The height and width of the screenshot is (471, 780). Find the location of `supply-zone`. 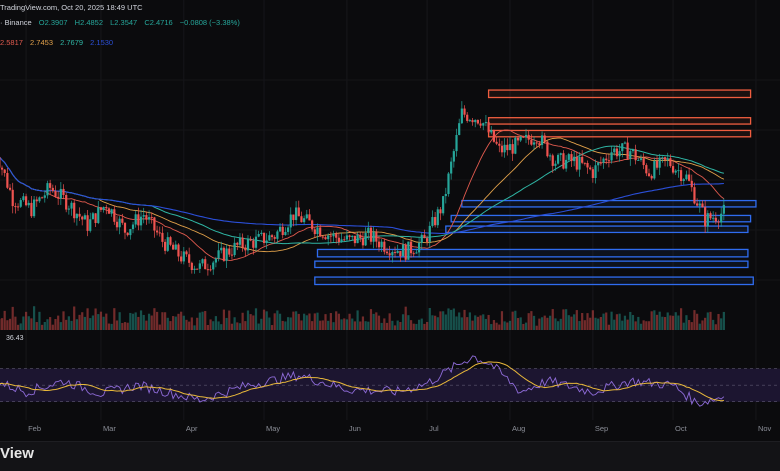

supply-zone is located at coordinates (620, 93).